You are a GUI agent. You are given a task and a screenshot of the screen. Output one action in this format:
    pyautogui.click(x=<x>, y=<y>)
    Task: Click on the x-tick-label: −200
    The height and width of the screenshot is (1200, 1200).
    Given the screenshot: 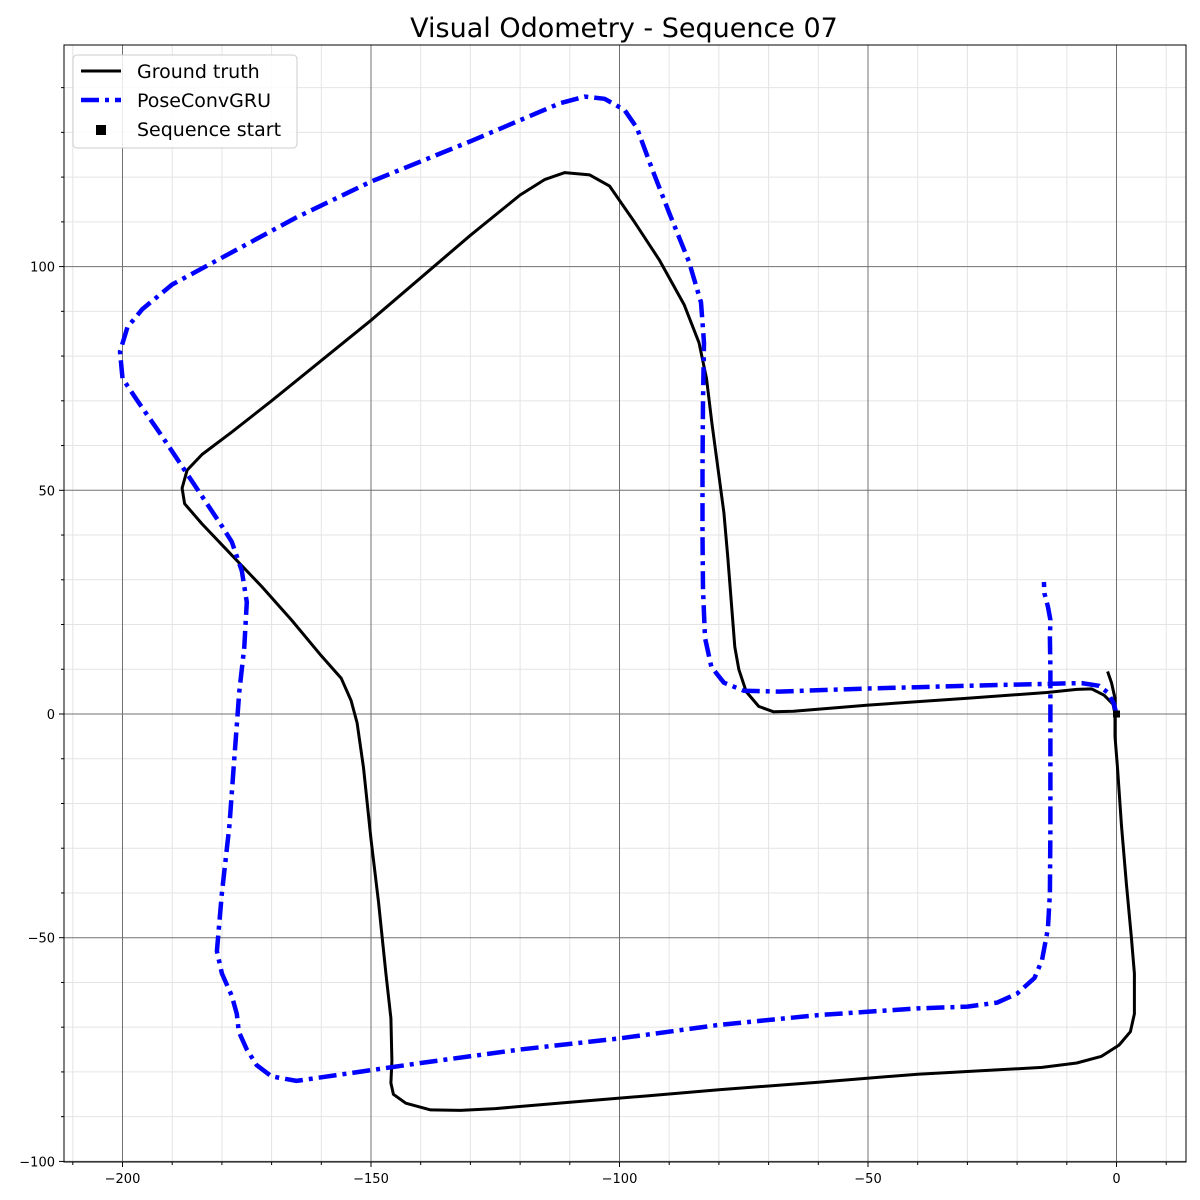 What is the action you would take?
    pyautogui.click(x=123, y=1179)
    